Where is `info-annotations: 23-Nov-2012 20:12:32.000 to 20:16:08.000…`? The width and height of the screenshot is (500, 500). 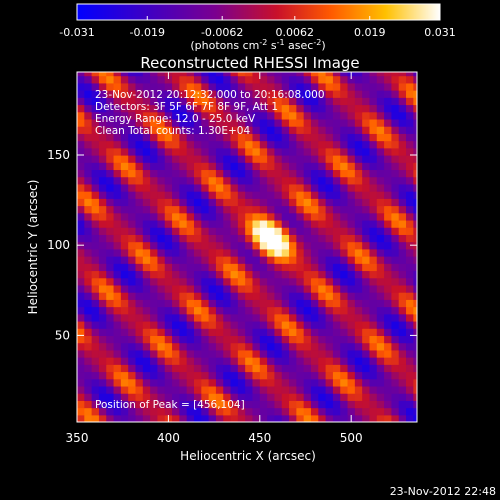 info-annotations: 23-Nov-2012 20:12:32.000 to 20:16:08.000… is located at coordinates (210, 113).